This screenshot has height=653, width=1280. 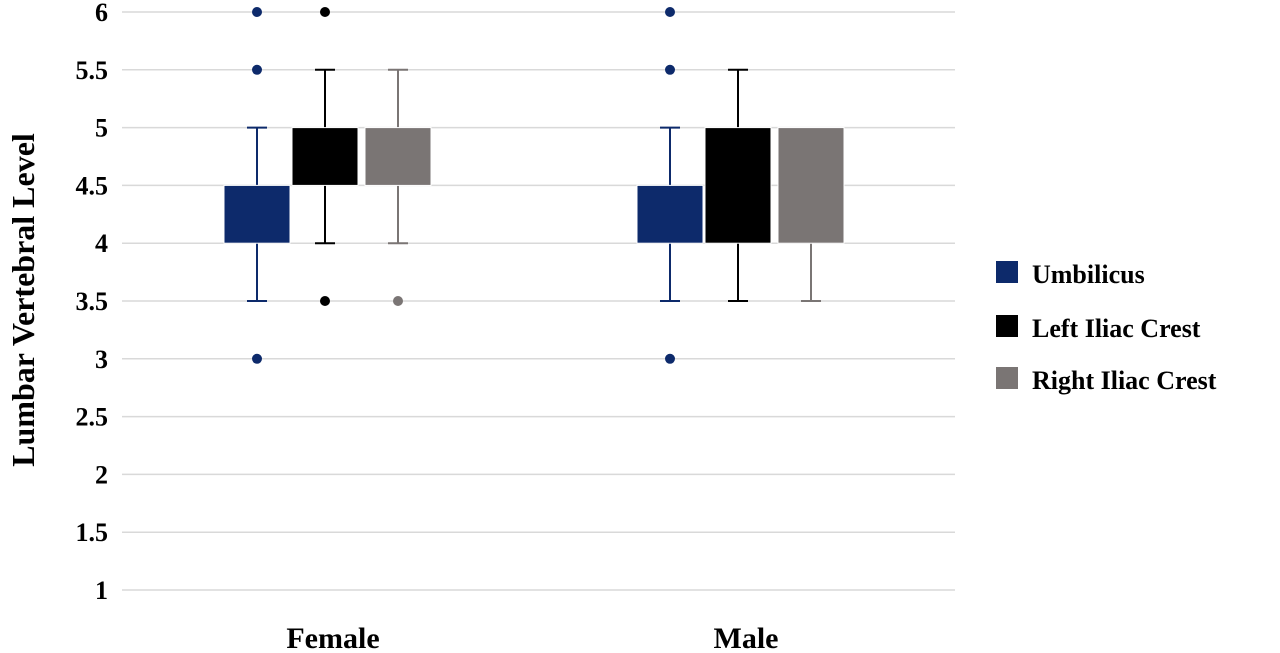 I want to click on x-category-label: Female, so click(x=332, y=637).